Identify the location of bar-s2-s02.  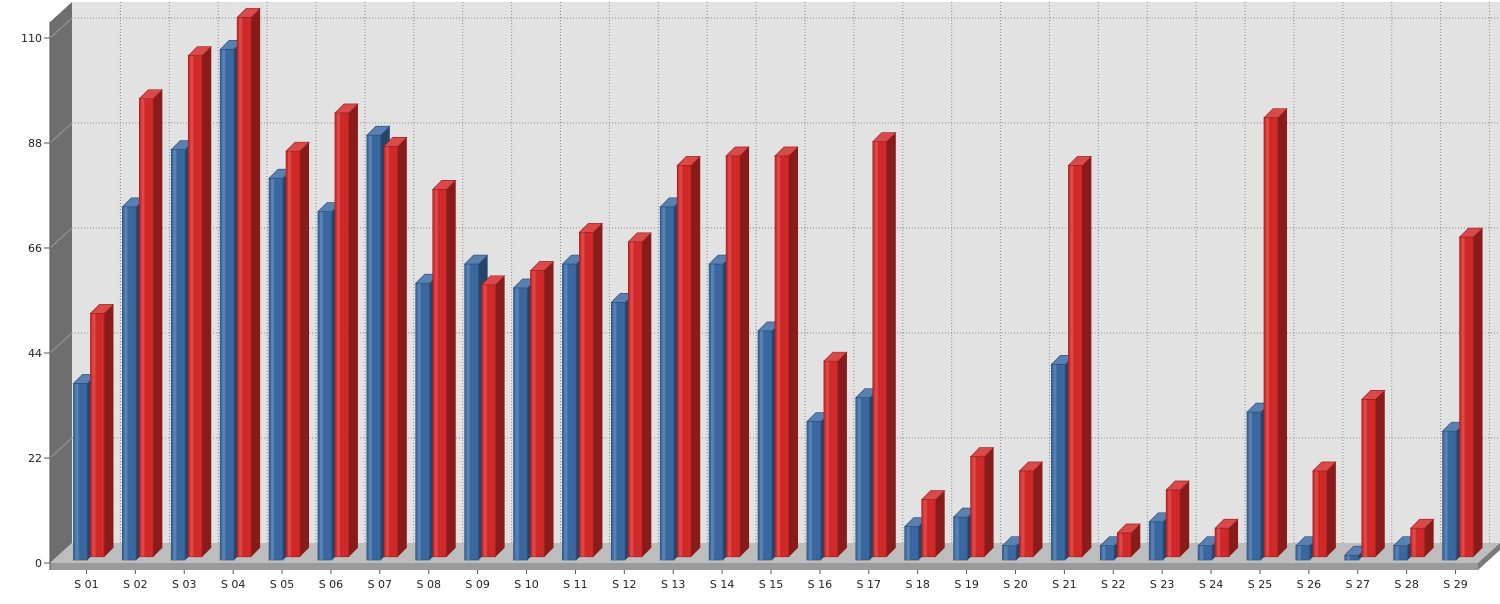
(151, 323).